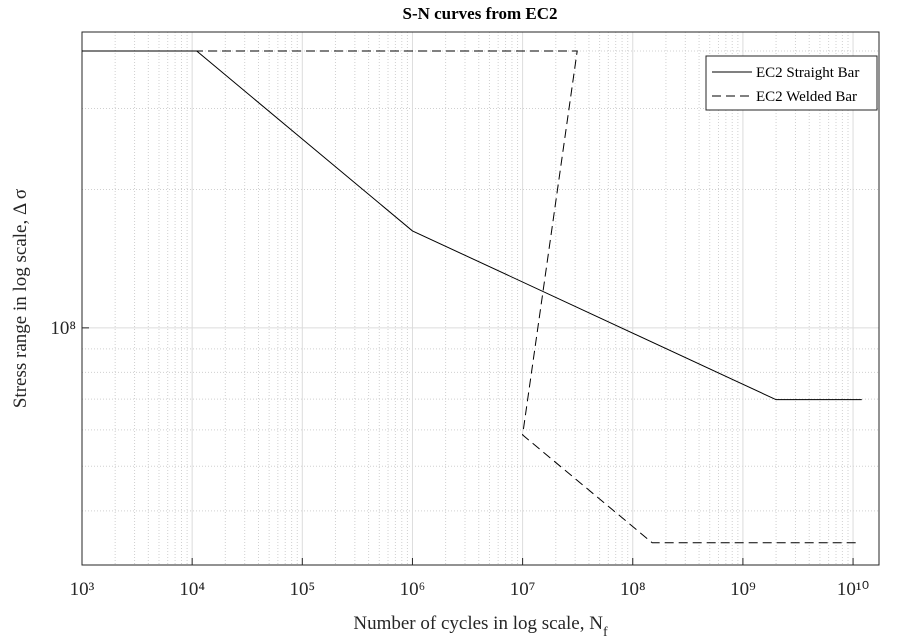  What do you see at coordinates (63, 328) in the screenshot?
I see `y-tick-label: 10⁸` at bounding box center [63, 328].